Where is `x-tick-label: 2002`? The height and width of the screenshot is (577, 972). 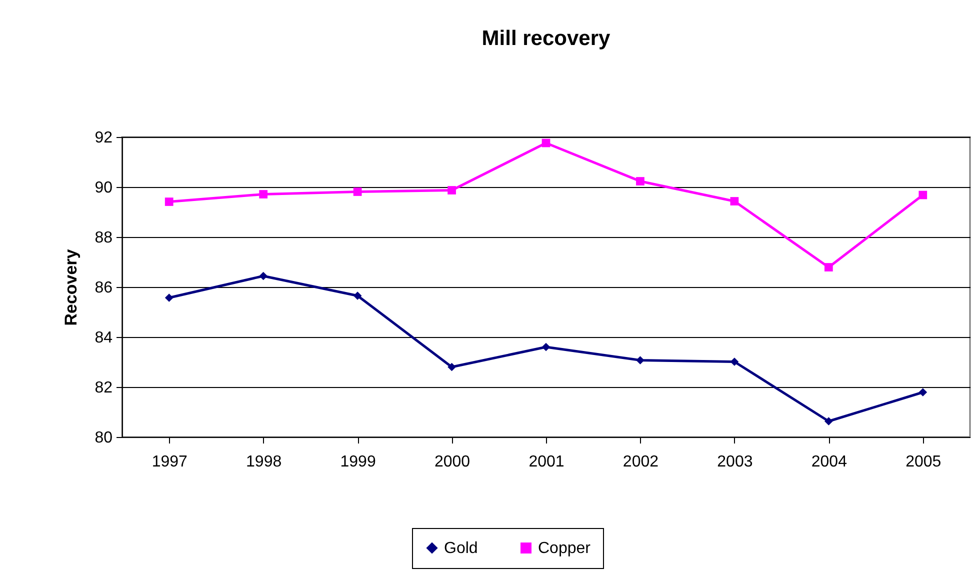
x-tick-label: 2002 is located at coordinates (640, 462).